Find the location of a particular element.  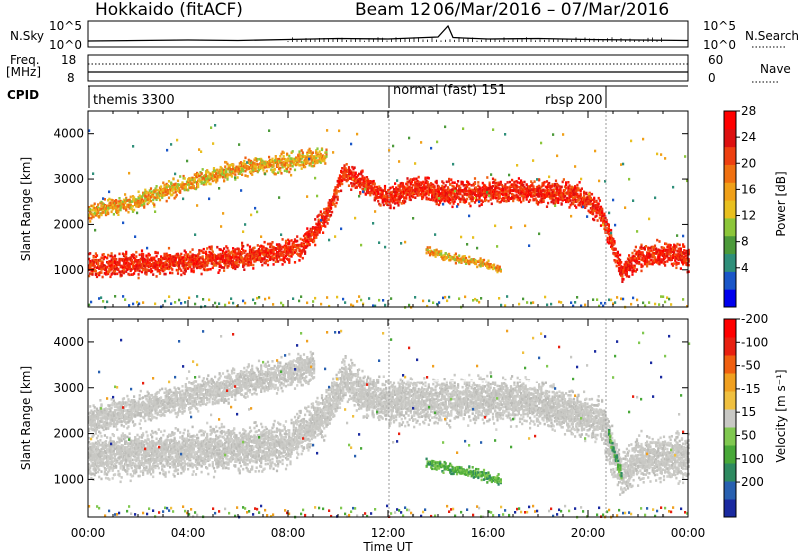

freq-panel-frame is located at coordinates (388, 68).